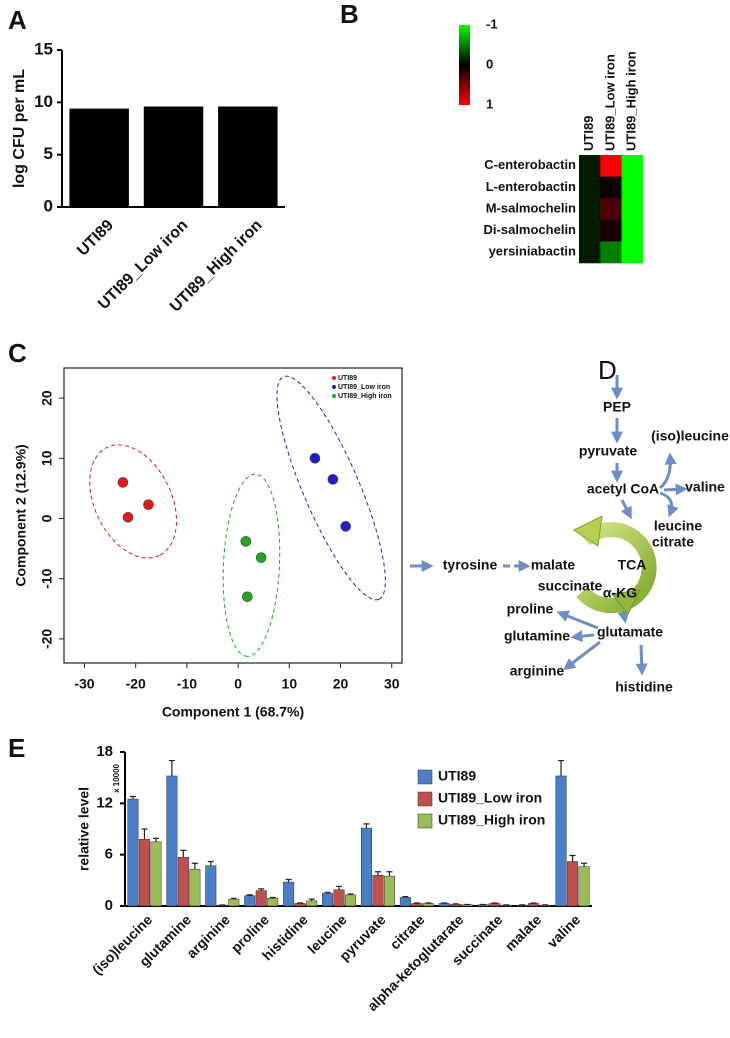 The height and width of the screenshot is (1038, 730). I want to click on legend-label: UTI89_Low iron, so click(490, 798).